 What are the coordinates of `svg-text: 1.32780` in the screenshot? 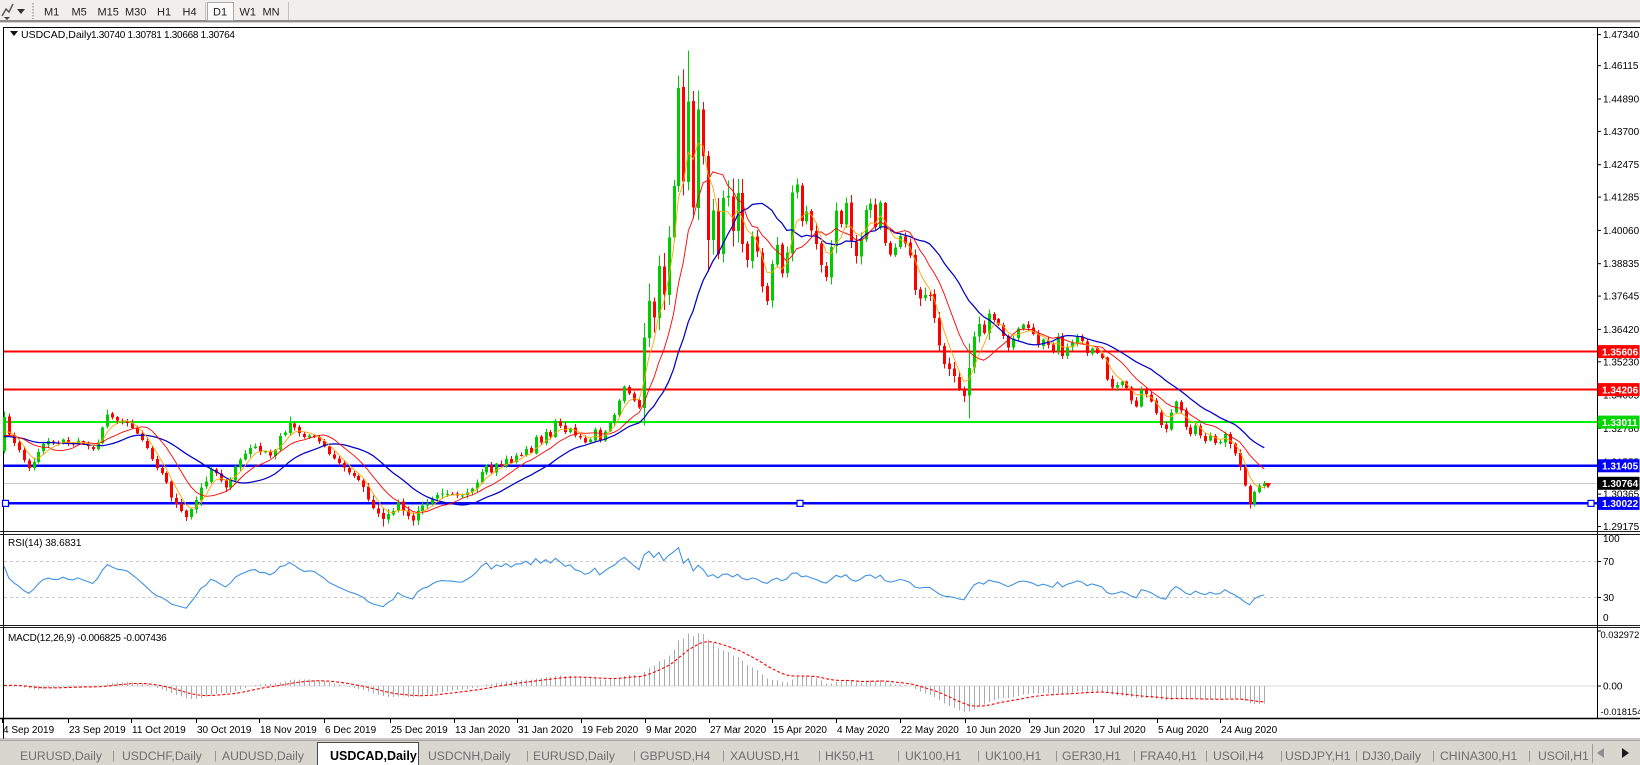 It's located at (1621, 429).